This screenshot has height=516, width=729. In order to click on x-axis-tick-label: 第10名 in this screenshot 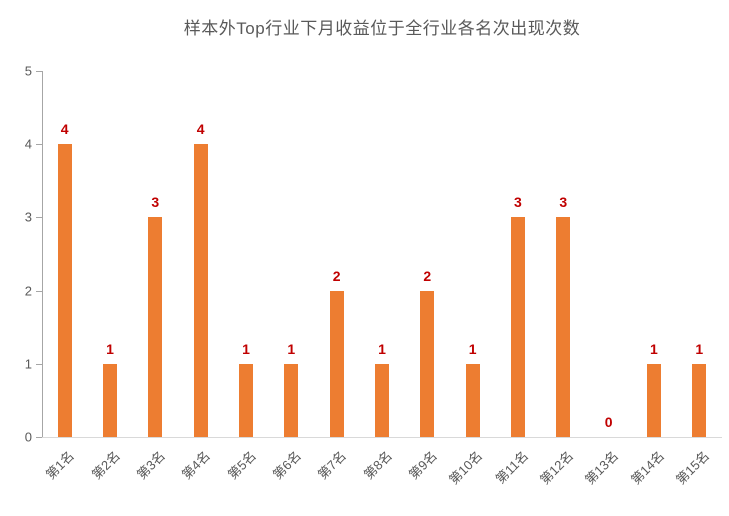, I will do `click(466, 468)`.